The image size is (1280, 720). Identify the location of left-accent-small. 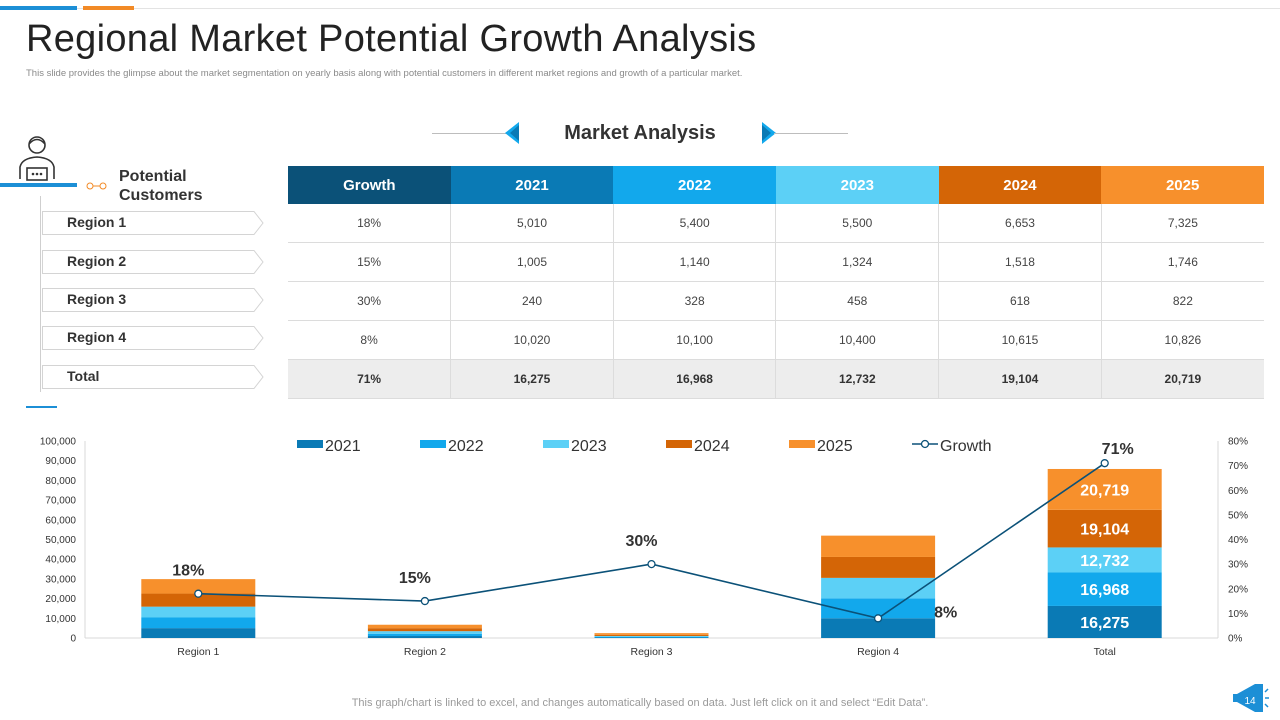
(41, 407).